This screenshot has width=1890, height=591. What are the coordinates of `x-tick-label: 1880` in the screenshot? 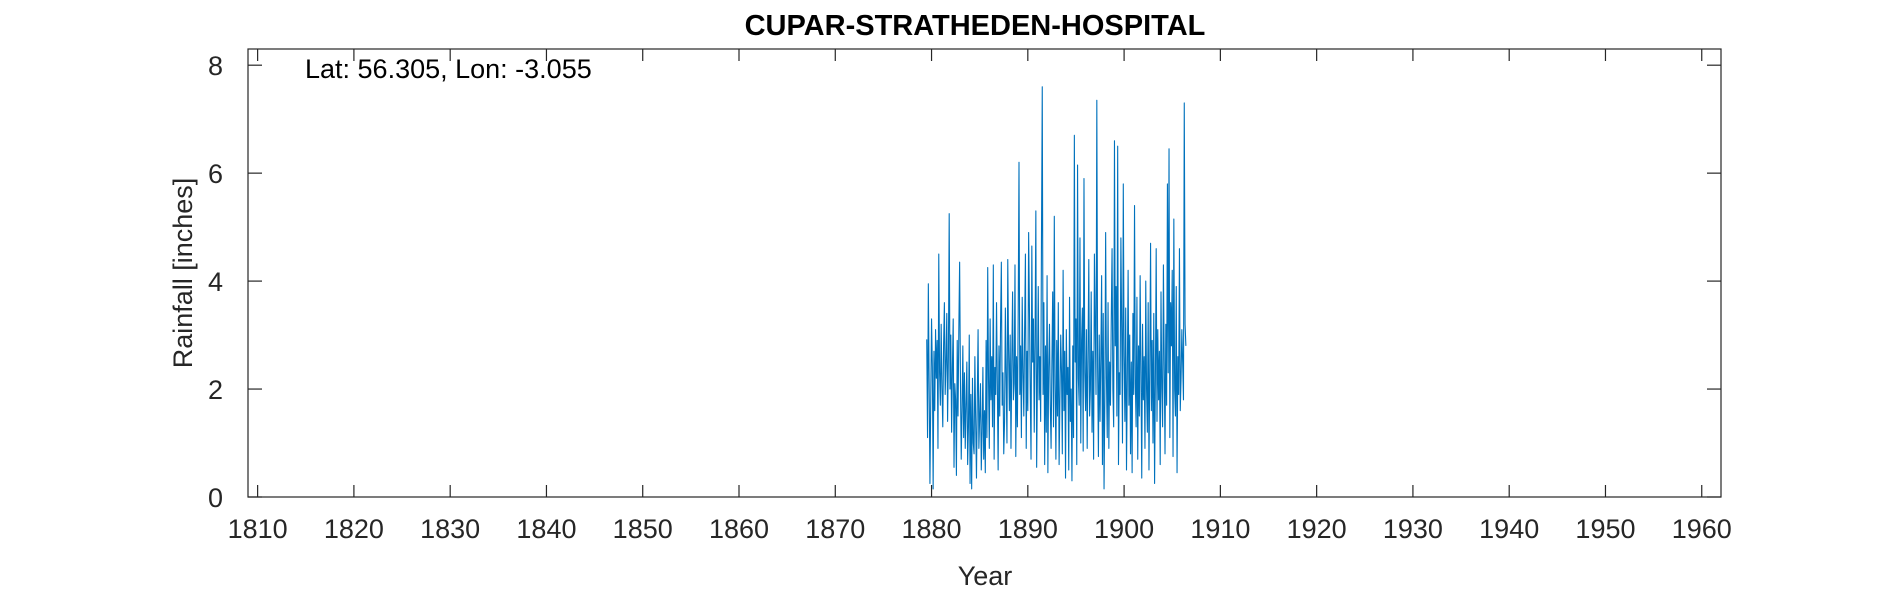 It's located at (932, 529).